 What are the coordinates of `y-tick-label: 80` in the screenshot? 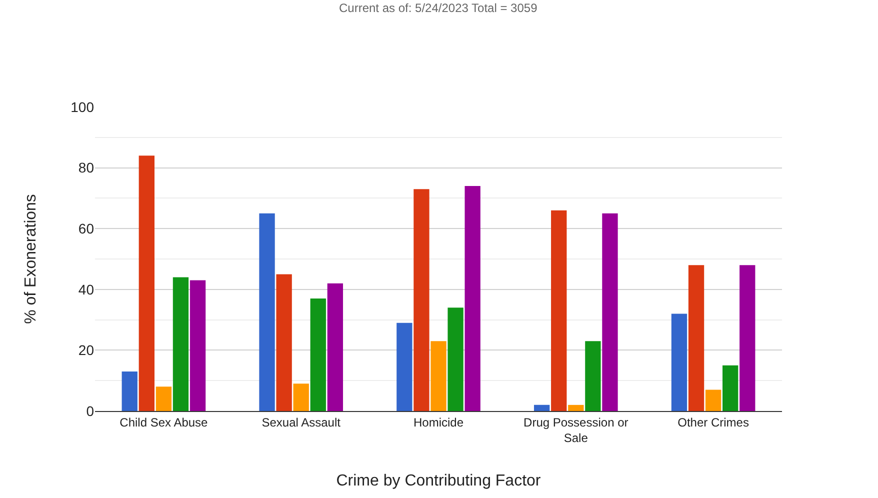 It's located at (86, 168).